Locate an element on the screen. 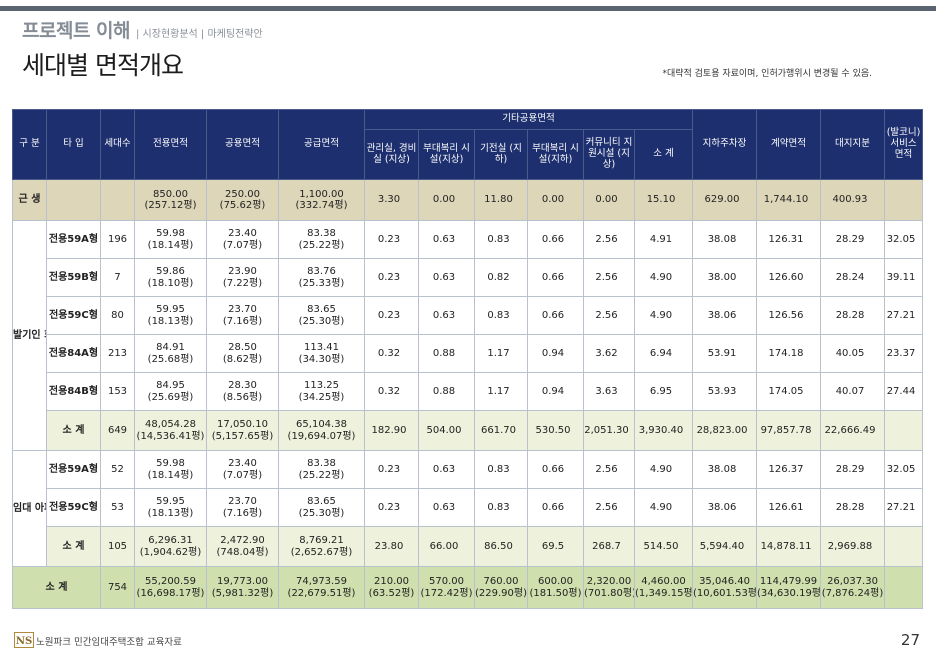 This screenshot has width=936, height=662. header-parking: 지하주차장 is located at coordinates (725, 144).